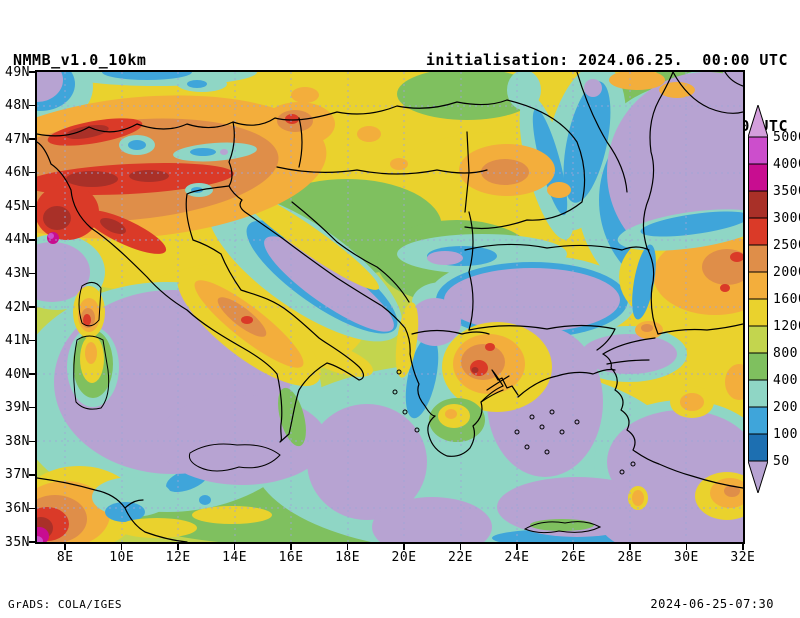 The height and width of the screenshot is (618, 800). What do you see at coordinates (785, 407) in the screenshot?
I see `colorbar-level-label: 200` at bounding box center [785, 407].